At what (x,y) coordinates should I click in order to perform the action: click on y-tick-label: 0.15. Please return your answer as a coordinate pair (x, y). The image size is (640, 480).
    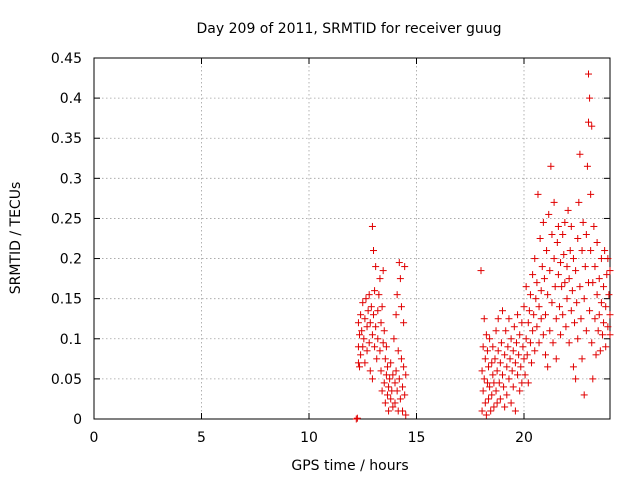
    Looking at the image, I should click on (66, 300).